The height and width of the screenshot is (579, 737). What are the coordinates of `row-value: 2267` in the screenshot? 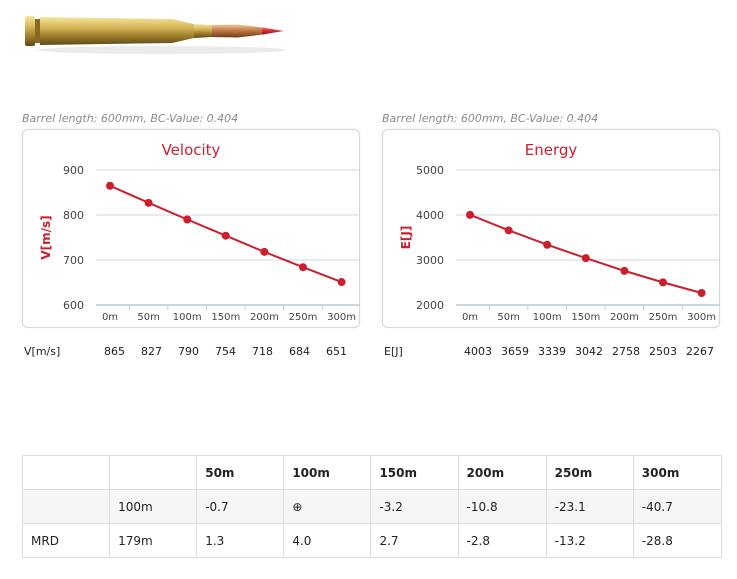 It's located at (700, 351).